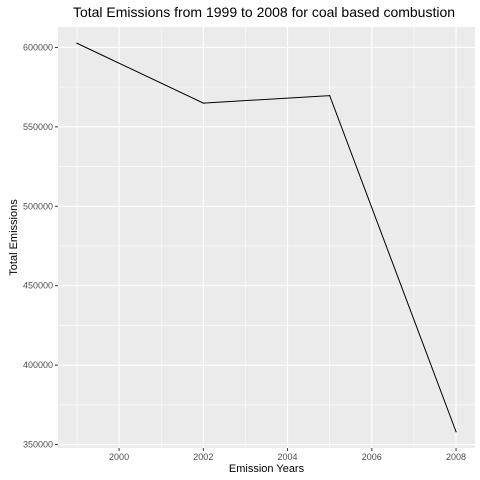  Describe the element at coordinates (372, 457) in the screenshot. I see `x-tick-label: 2006` at that location.